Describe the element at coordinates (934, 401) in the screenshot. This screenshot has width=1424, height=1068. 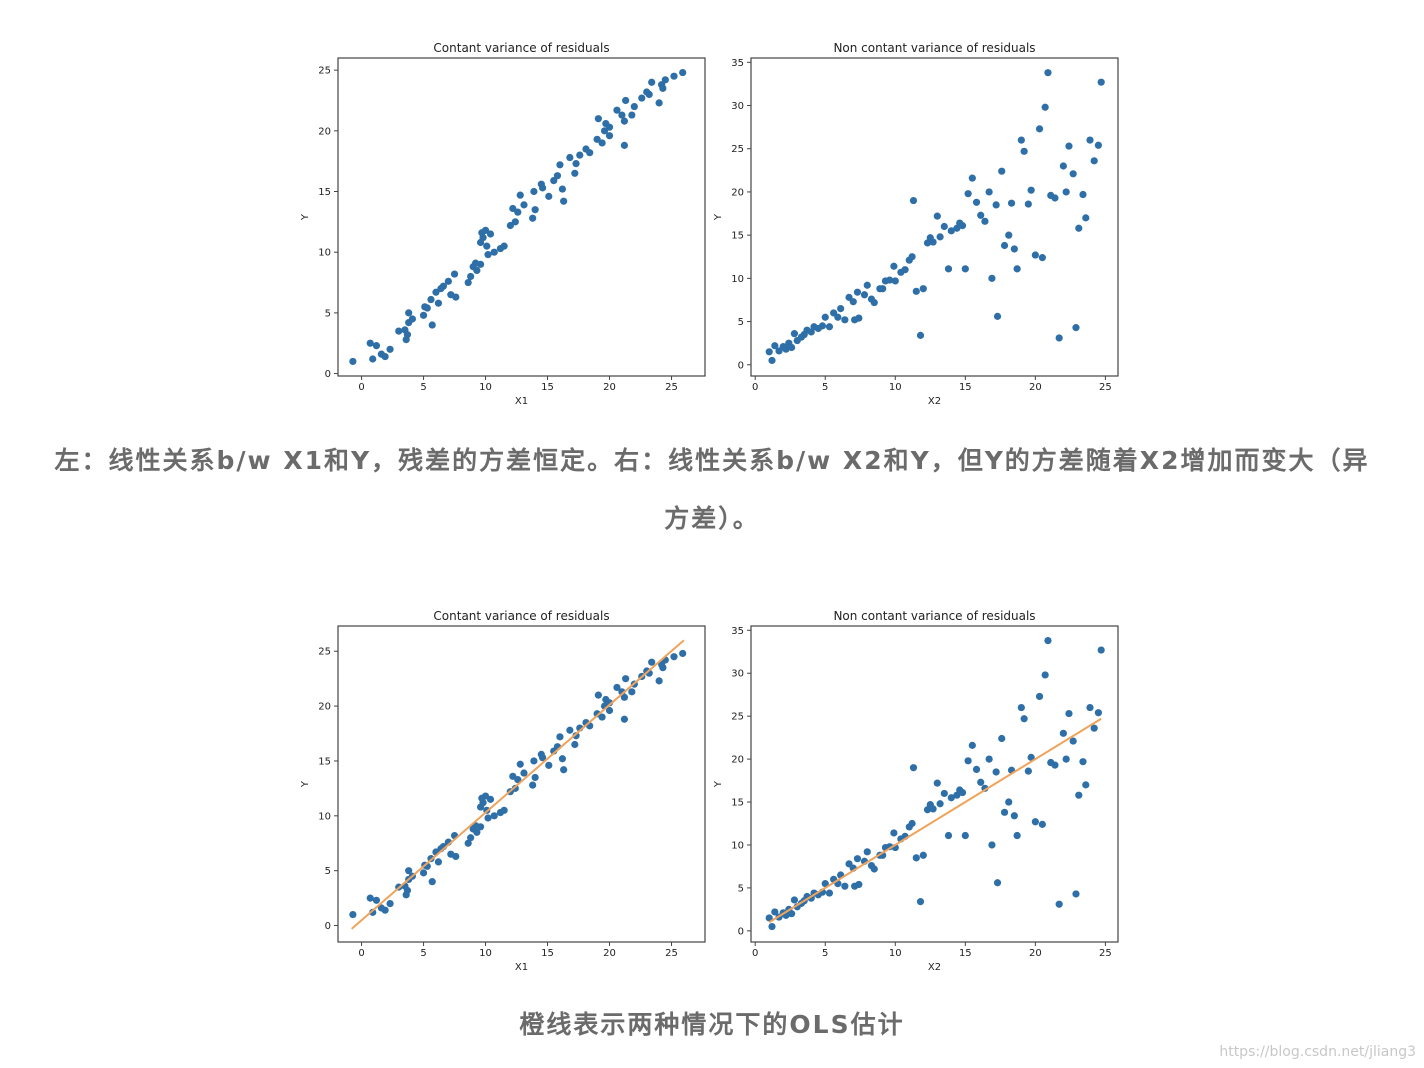
I see `x-axis-label: X2` at that location.